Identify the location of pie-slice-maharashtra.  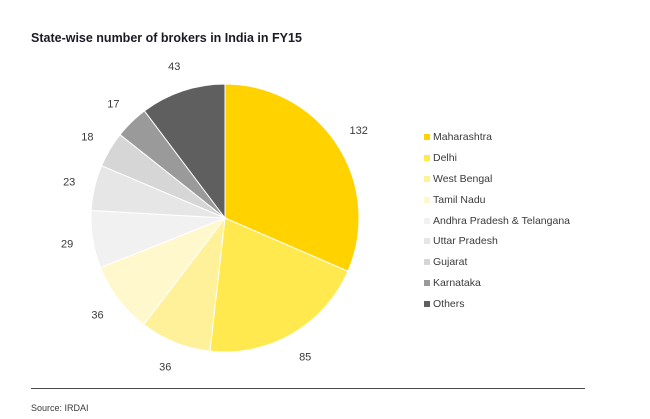
(292, 177).